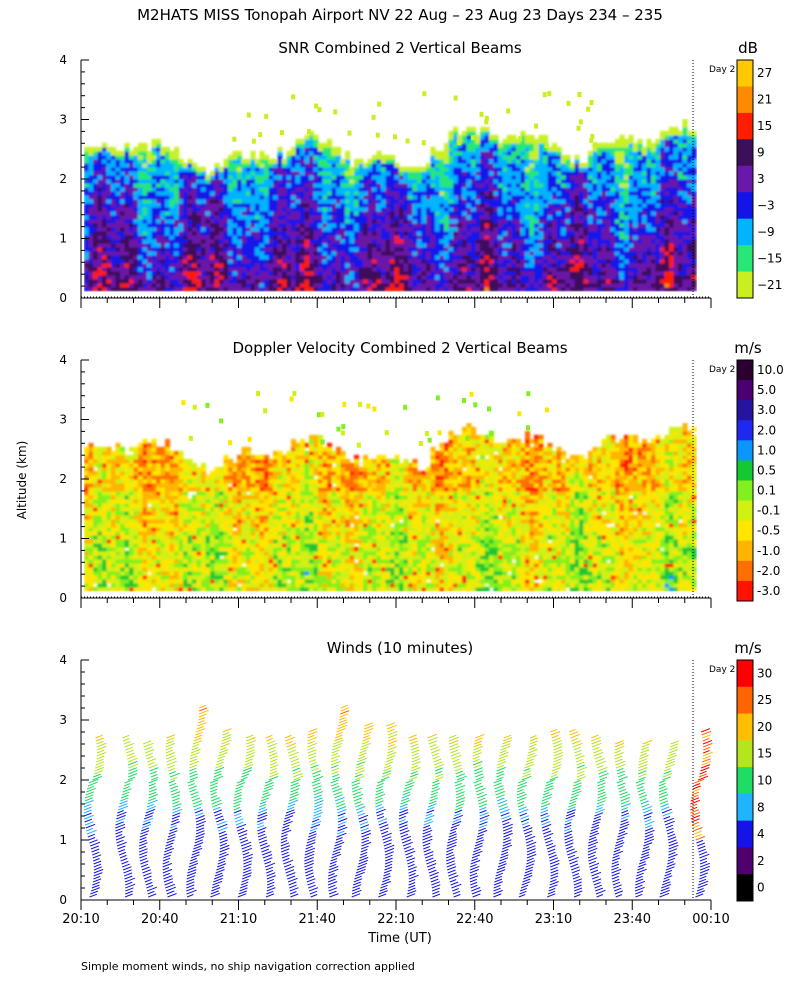 This screenshot has height=1000, width=800. Describe the element at coordinates (459, 143) in the screenshot. I see `echo-speck` at that location.